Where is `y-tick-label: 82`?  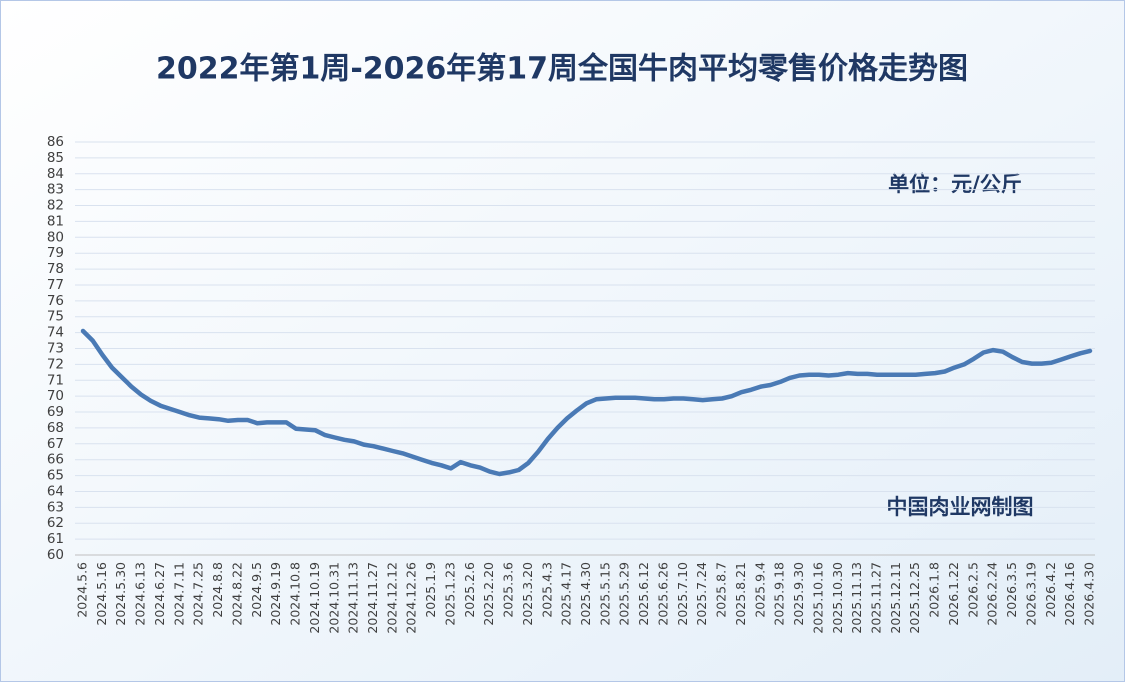 y-tick-label: 82 is located at coordinates (55, 206).